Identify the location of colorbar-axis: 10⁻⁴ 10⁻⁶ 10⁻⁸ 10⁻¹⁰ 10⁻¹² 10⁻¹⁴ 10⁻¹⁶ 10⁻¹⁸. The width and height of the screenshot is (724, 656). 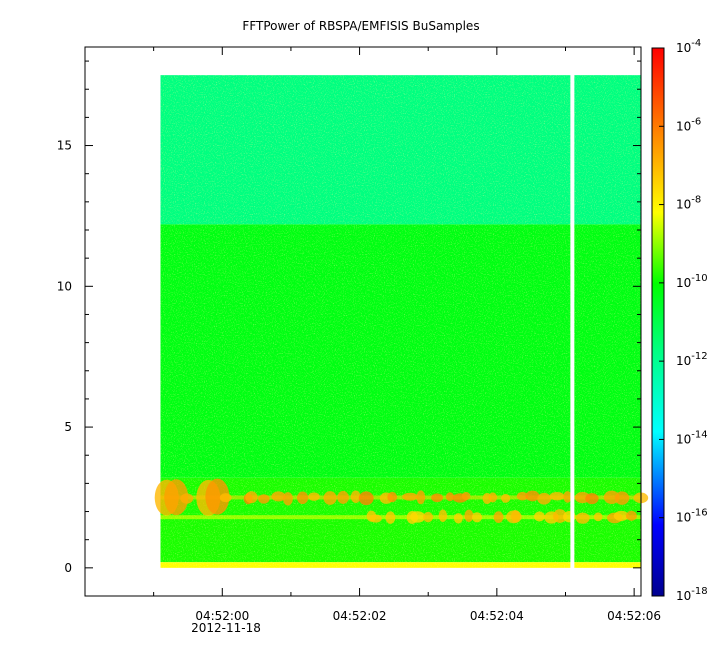
(683, 320).